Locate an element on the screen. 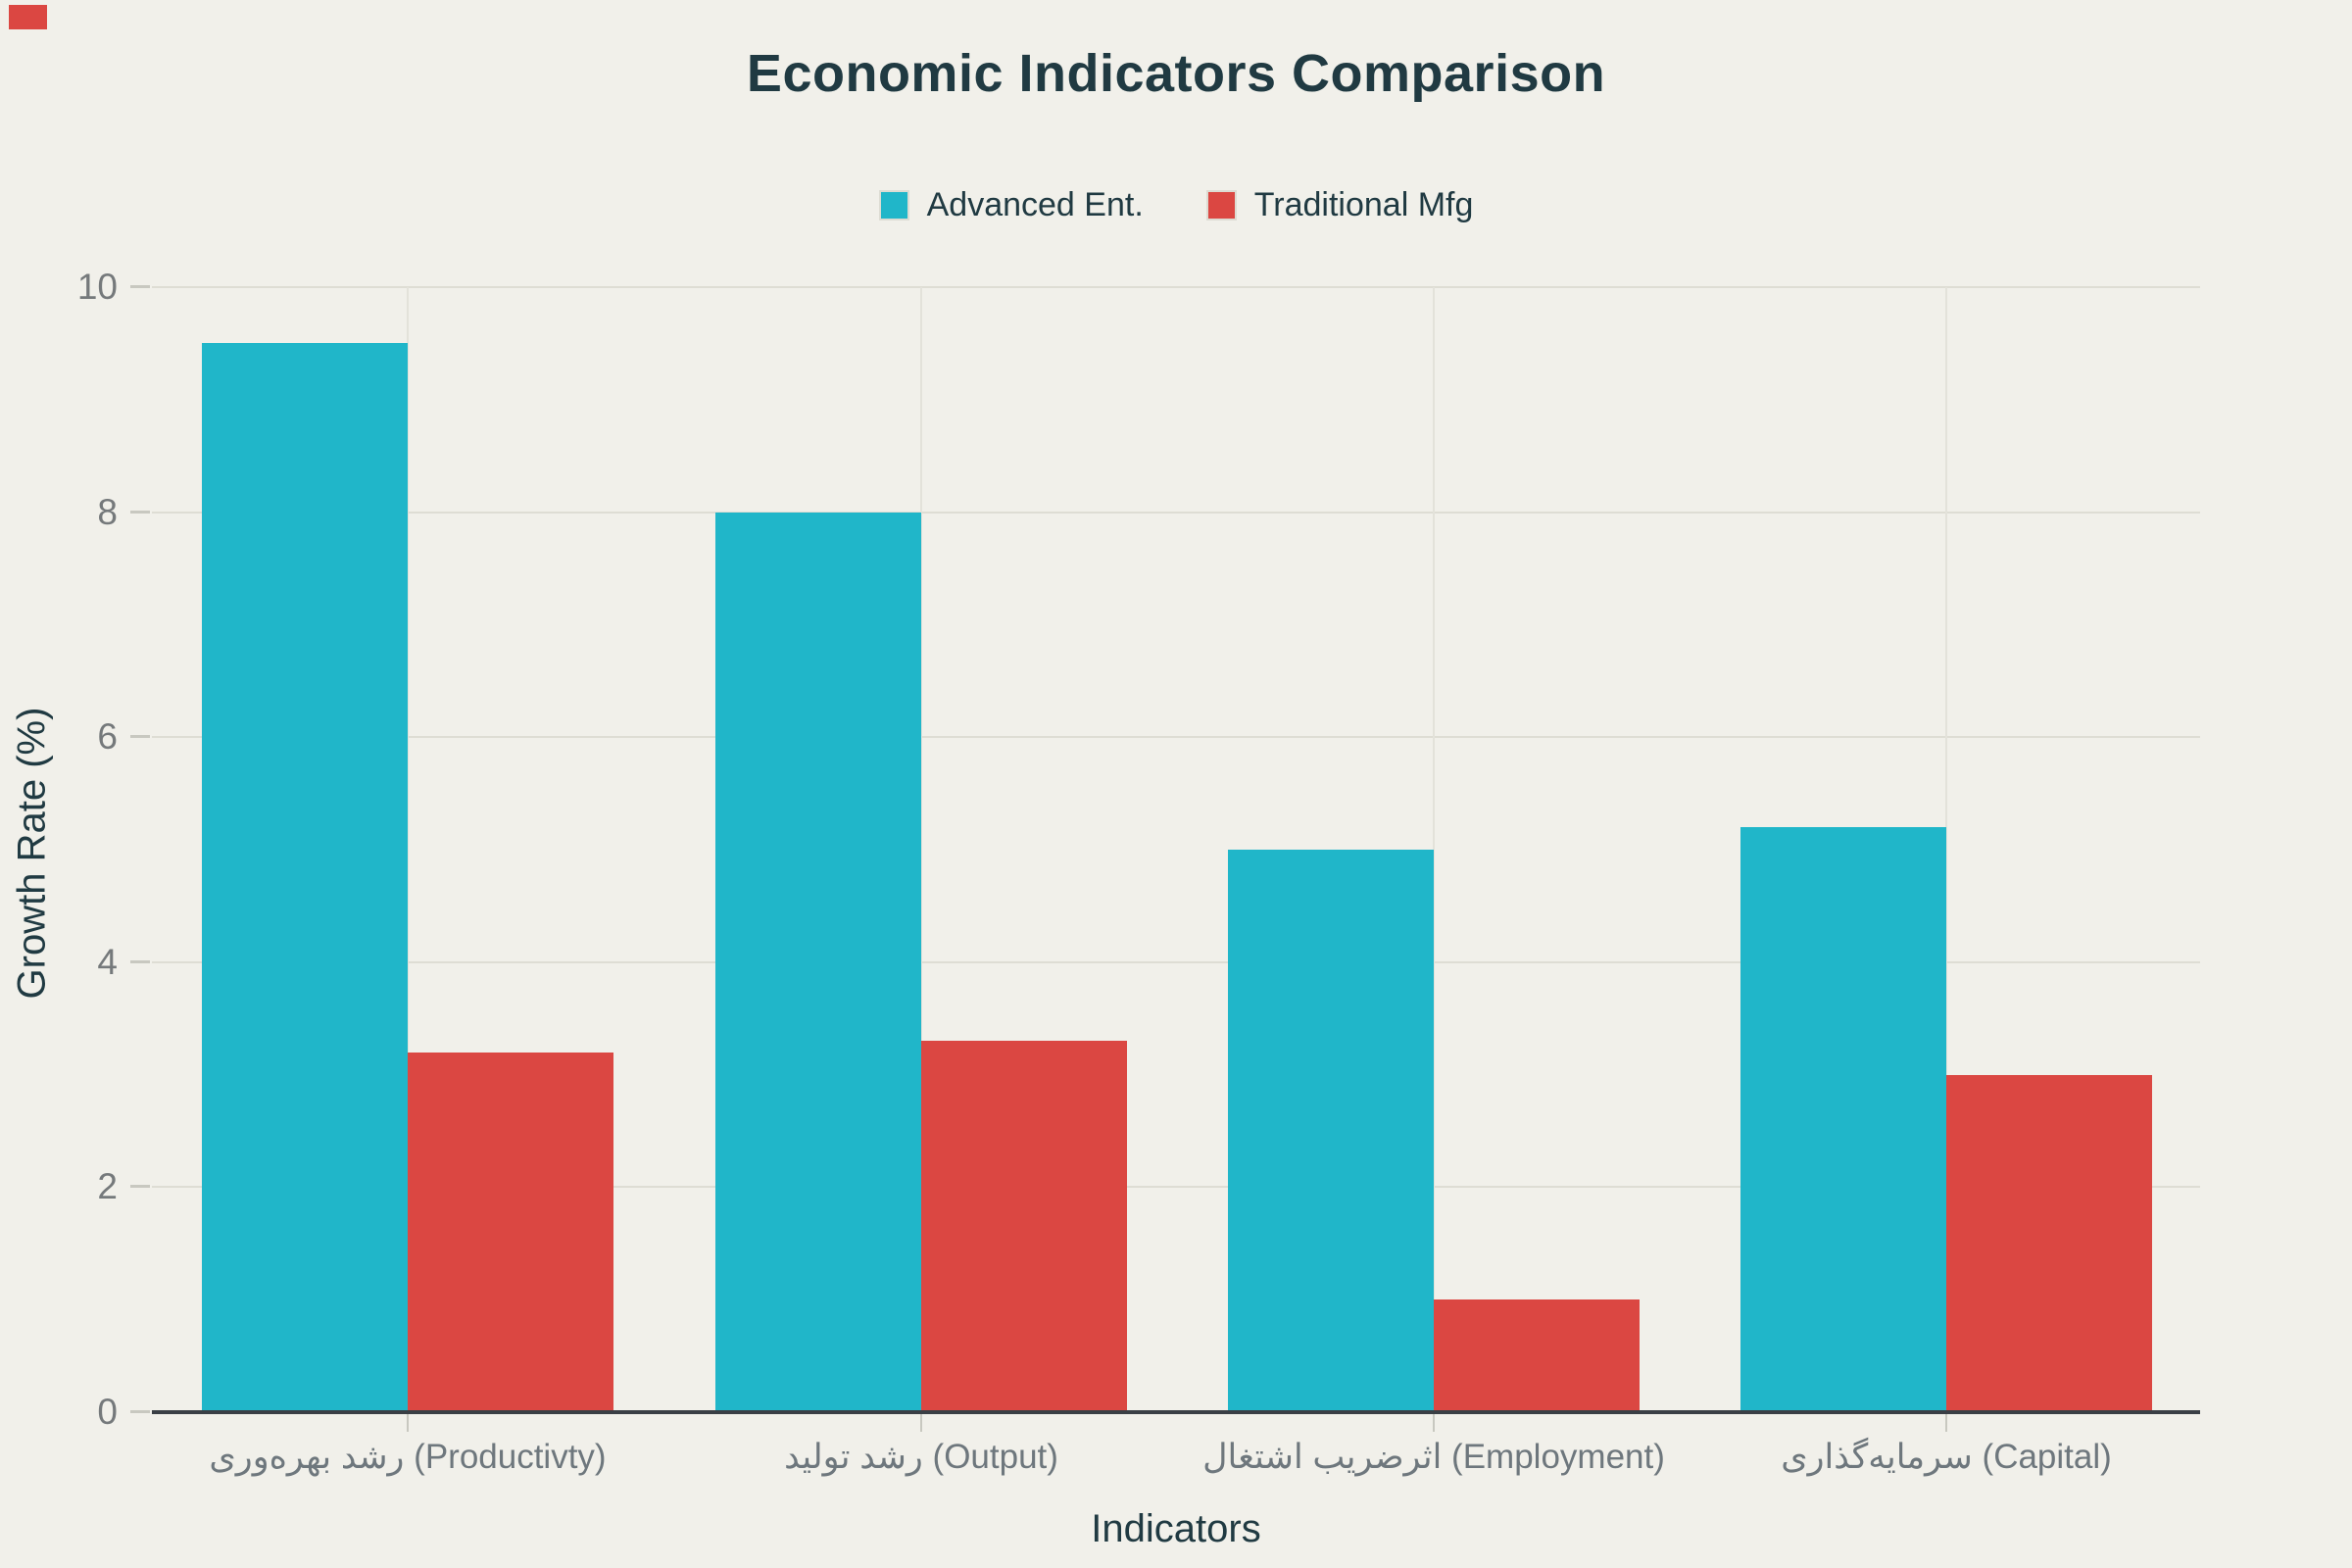 The width and height of the screenshot is (2352, 1568). y-tick-label-0: 0 is located at coordinates (107, 1412).